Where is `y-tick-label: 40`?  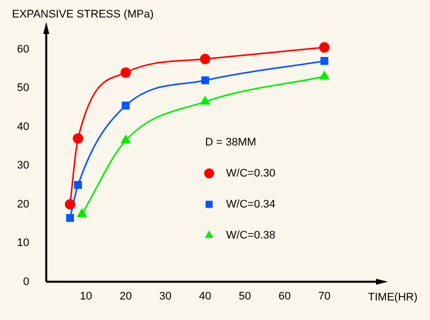
y-tick-label: 40 is located at coordinates (23, 126).